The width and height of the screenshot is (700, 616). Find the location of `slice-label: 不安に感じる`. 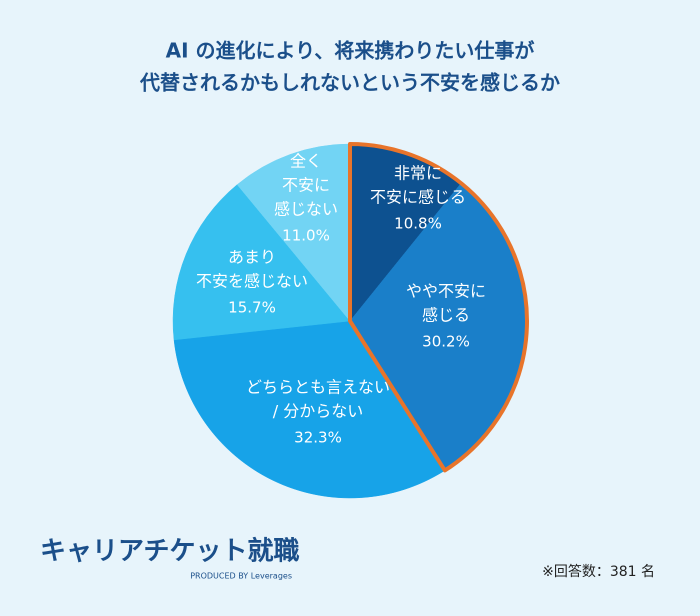

slice-label: 不安に感じる is located at coordinates (418, 197).